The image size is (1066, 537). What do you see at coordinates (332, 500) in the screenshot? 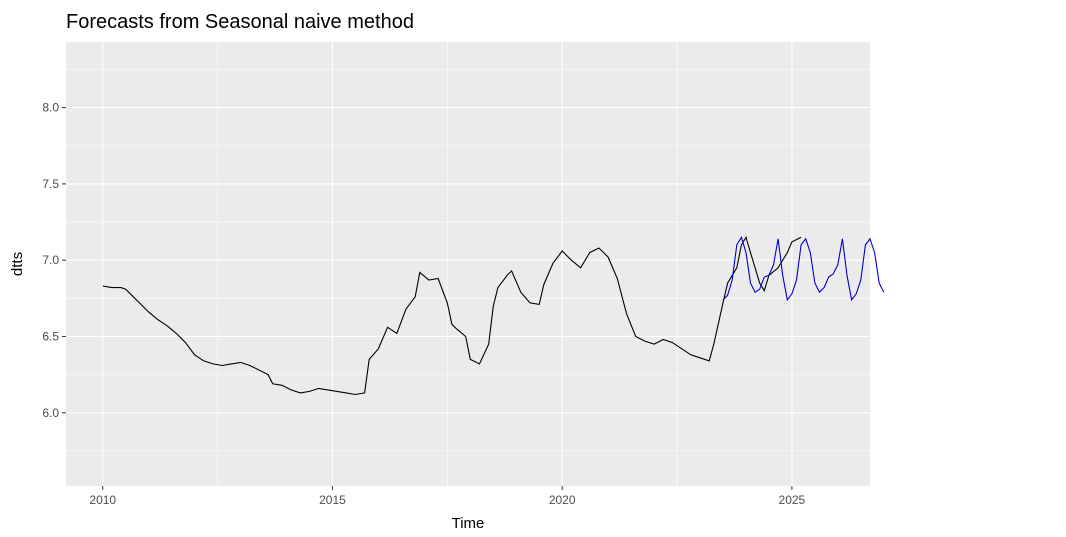
I see `x-tick-label: 2015` at bounding box center [332, 500].